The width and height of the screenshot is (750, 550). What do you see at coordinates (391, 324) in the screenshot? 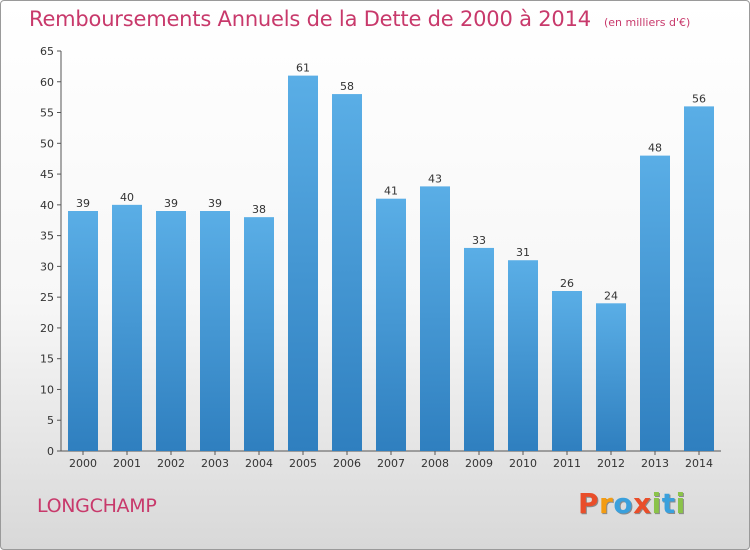
I see `bar-2007` at bounding box center [391, 324].